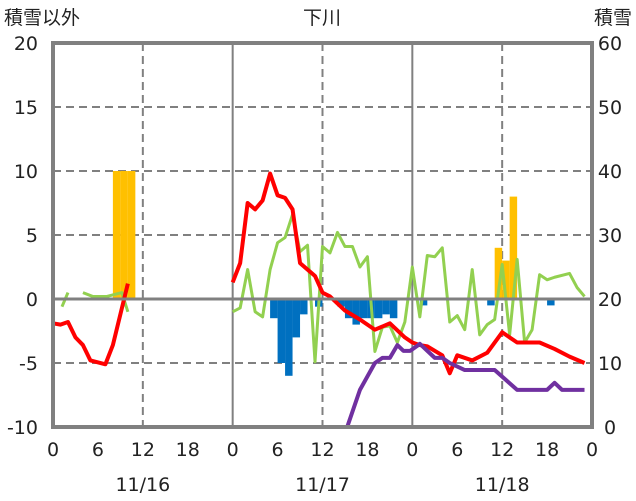  What do you see at coordinates (613, 18) in the screenshot?
I see `right-axis-title: 積雪` at bounding box center [613, 18].